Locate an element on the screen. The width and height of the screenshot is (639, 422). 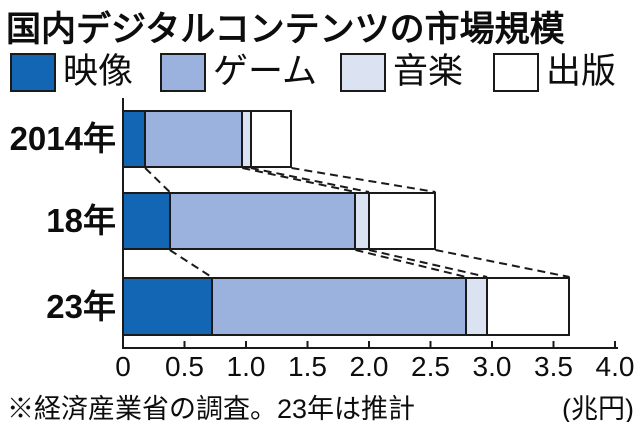
legend-item-music: 音楽 is located at coordinates (401, 72).